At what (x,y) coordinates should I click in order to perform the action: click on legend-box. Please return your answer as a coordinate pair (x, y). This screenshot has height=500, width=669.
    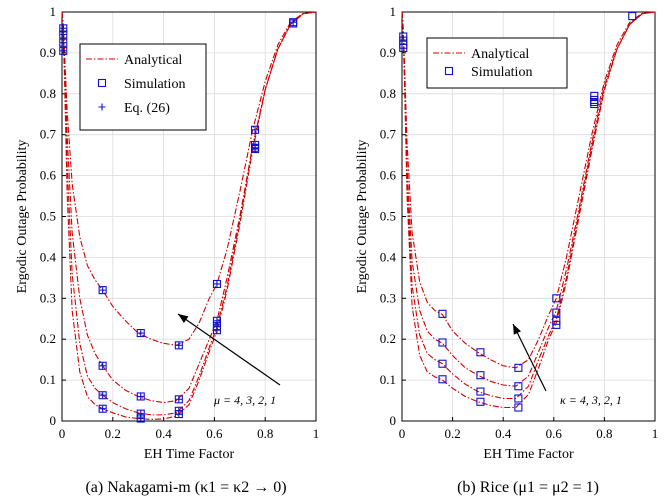
    Looking at the image, I should click on (497, 63).